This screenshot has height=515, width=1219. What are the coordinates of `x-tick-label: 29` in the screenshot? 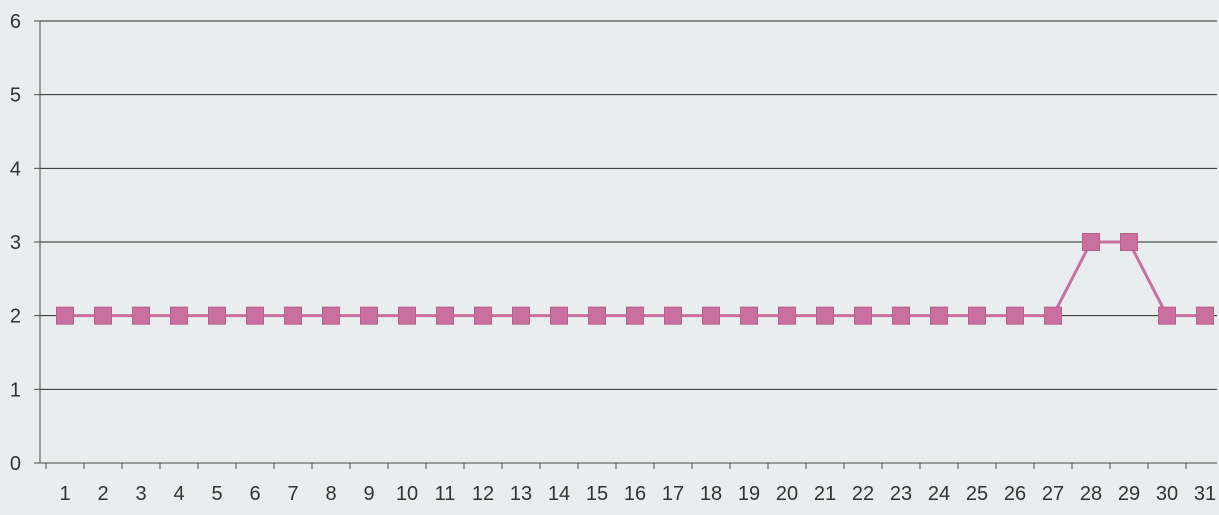 It's located at (1129, 494).